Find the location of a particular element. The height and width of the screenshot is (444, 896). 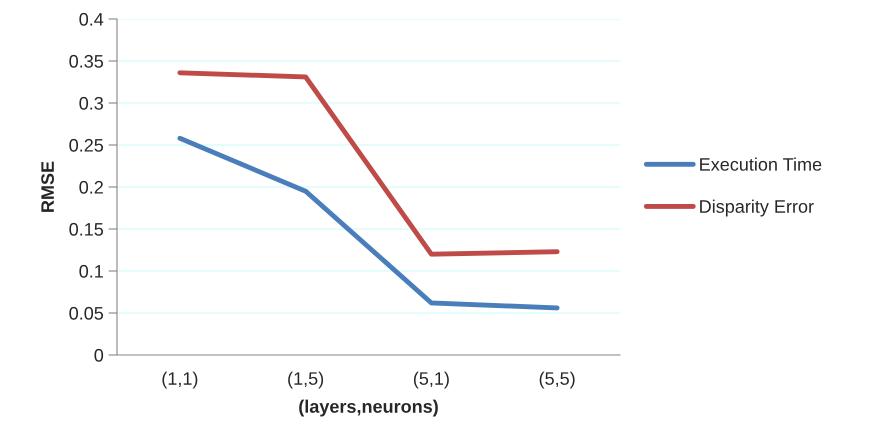

y-tick-label: 0.15 is located at coordinates (86, 229).